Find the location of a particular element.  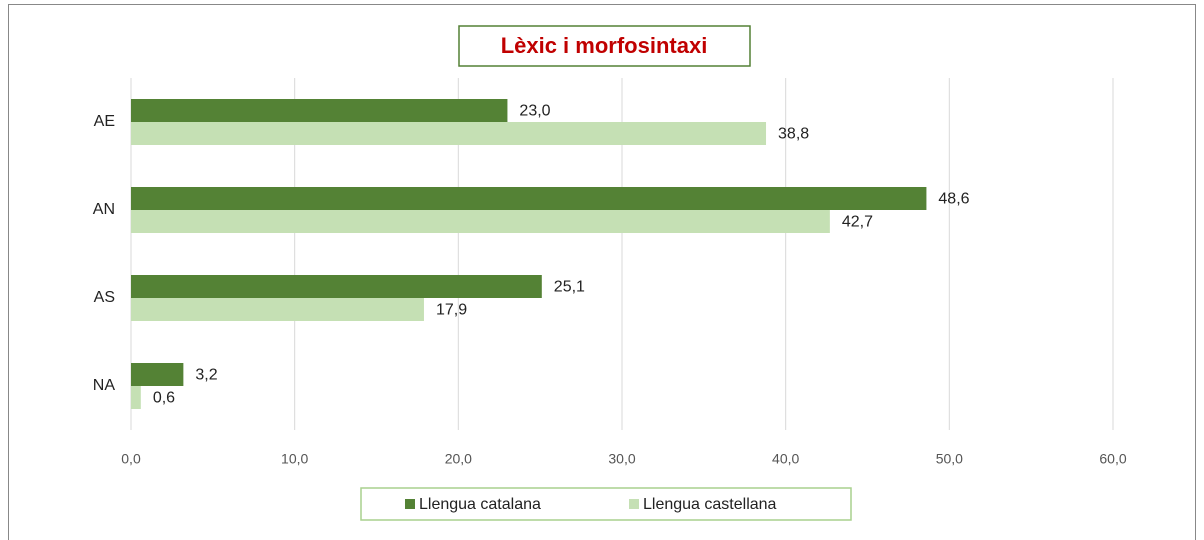

x-tick-label: 0,0 is located at coordinates (131, 459).